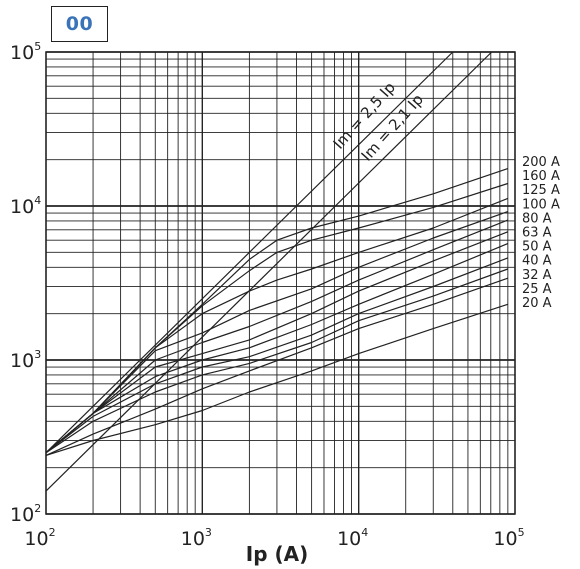 The height and width of the screenshot is (569, 580). Describe the element at coordinates (537, 289) in the screenshot. I see `series-label: 25 A` at that location.